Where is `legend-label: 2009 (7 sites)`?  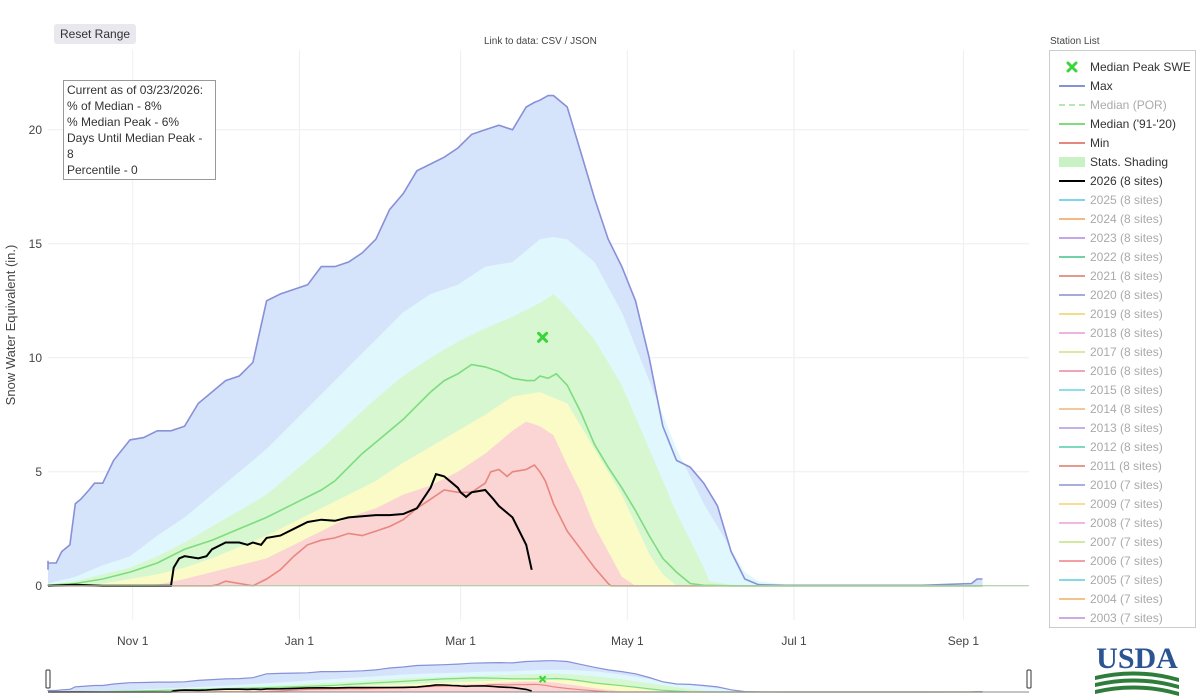 legend-label: 2009 (7 sites) is located at coordinates (1126, 503).